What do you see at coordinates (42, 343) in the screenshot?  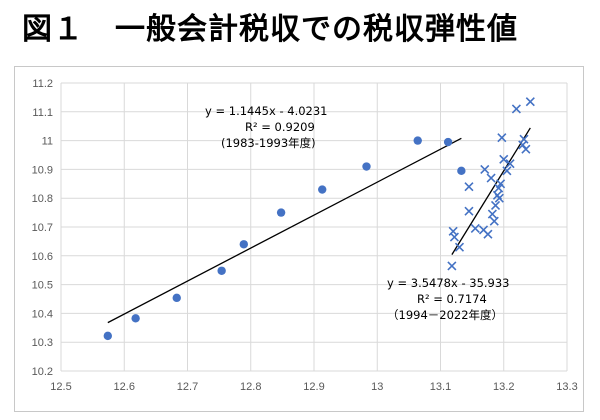 I see `y-tick-label: 10.3` at bounding box center [42, 343].